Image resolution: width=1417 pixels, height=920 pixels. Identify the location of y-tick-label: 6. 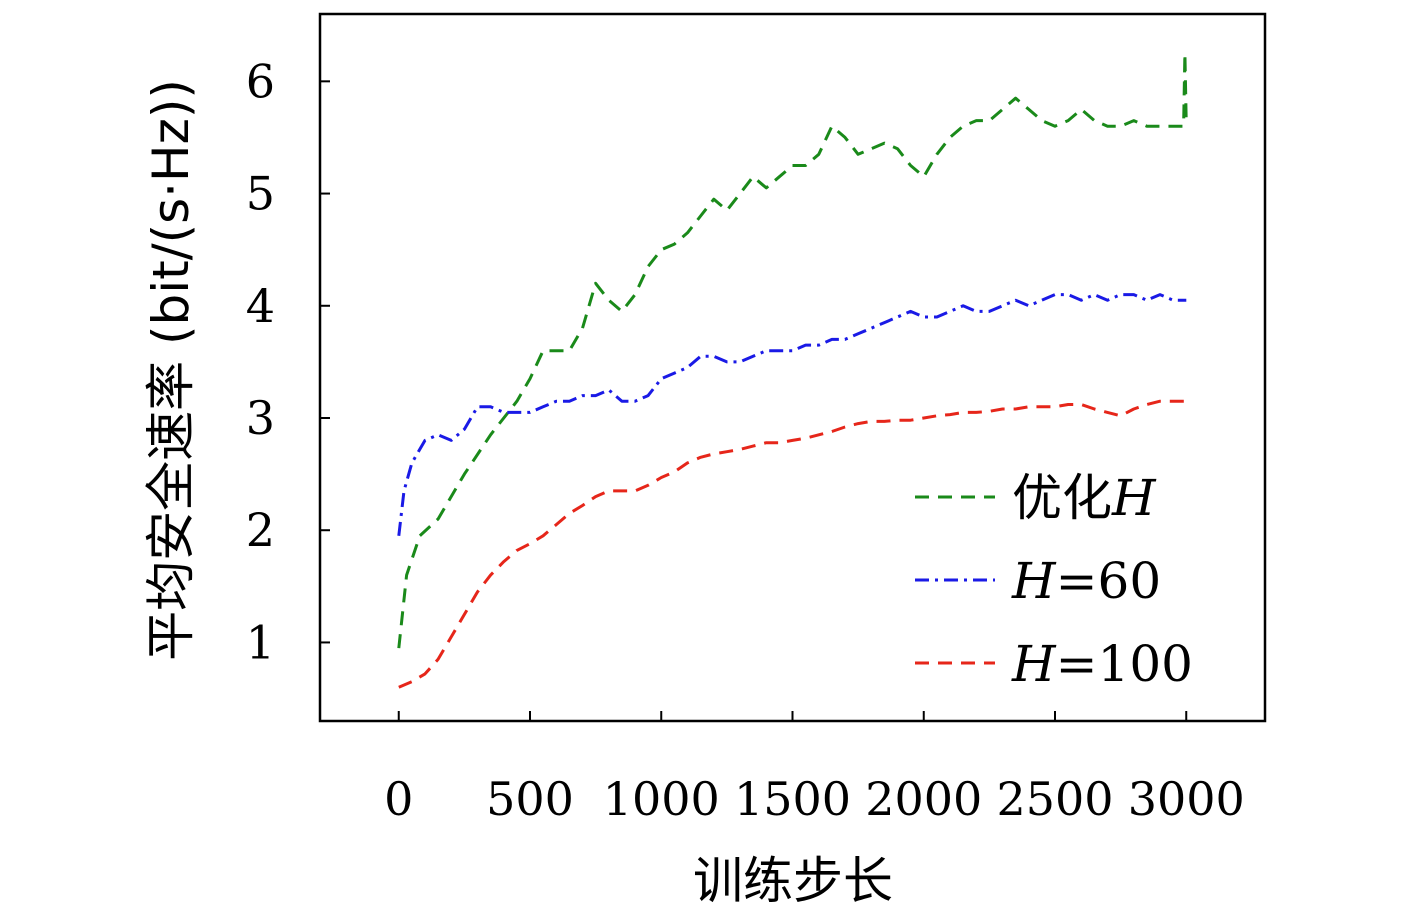
(260, 81).